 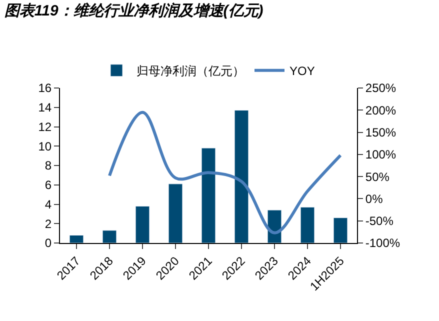 What do you see at coordinates (377, 177) in the screenshot?
I see `y2-tick-label: 50%` at bounding box center [377, 177].